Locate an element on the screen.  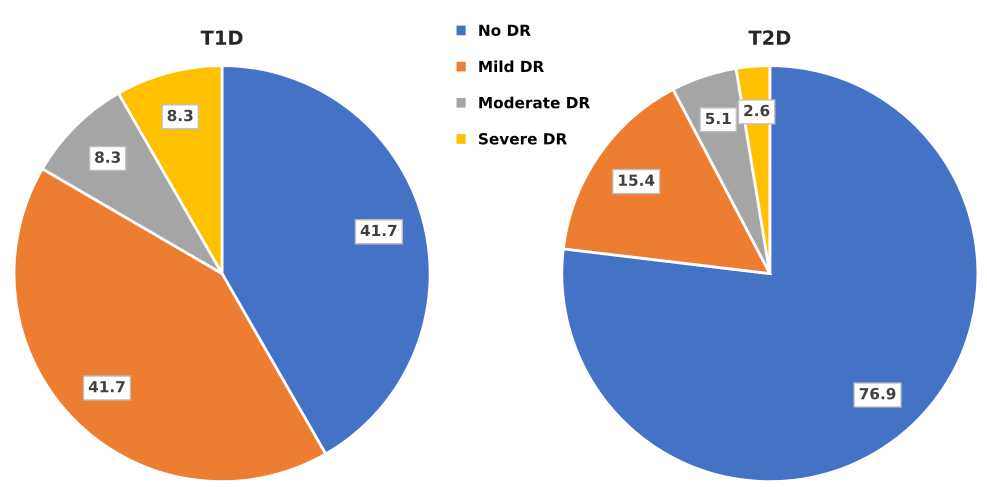
legend-label: No DR is located at coordinates (505, 30).